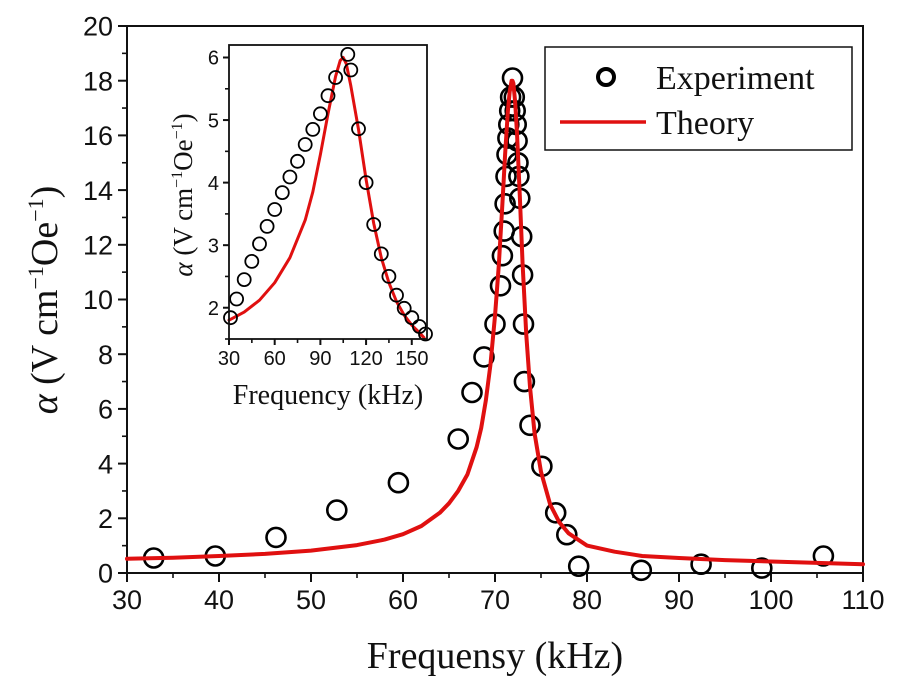  I want to click on main-x-tick-label: 50, so click(311, 600).